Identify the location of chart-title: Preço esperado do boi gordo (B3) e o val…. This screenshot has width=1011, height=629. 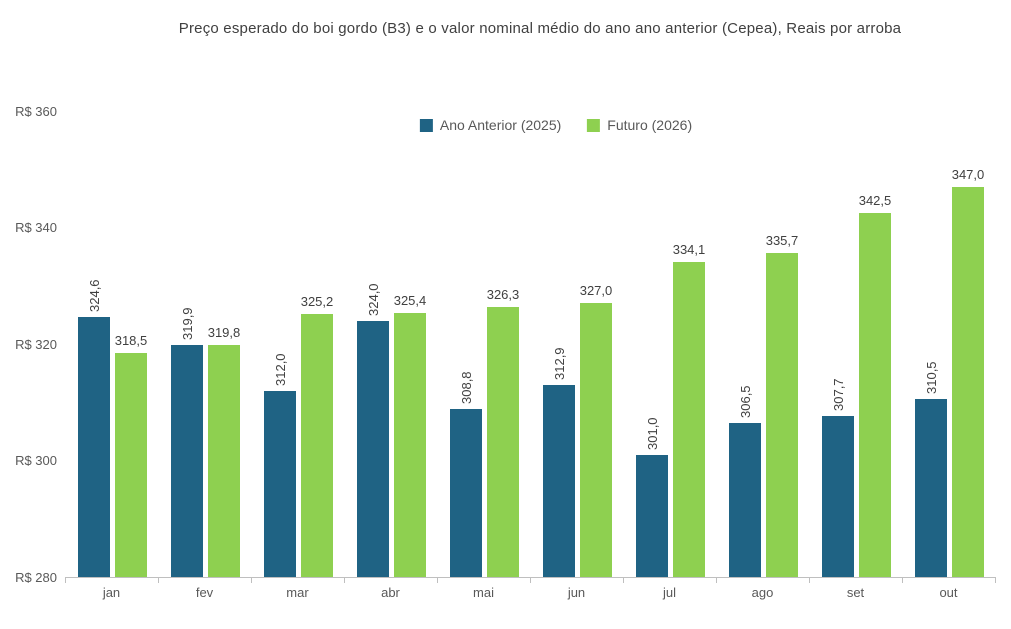
(540, 28).